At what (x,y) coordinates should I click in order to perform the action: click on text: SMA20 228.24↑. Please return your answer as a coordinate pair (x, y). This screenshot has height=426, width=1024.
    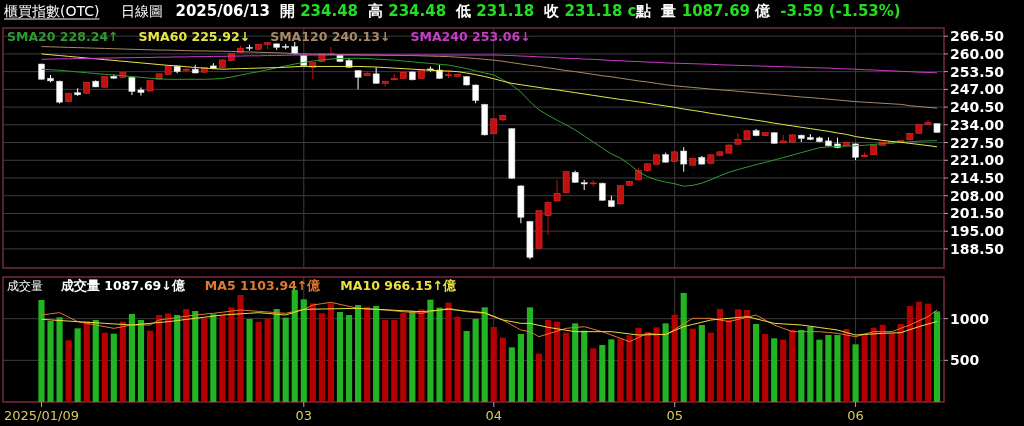
    Looking at the image, I should click on (63, 36).